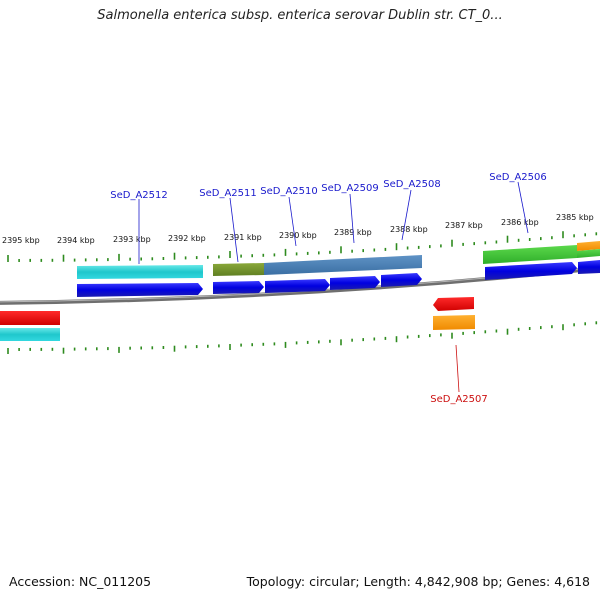 This screenshot has width=600, height=600. Describe the element at coordinates (459, 399) in the screenshot. I see `gene-label-sed-a2507: SeD_A2507` at that location.